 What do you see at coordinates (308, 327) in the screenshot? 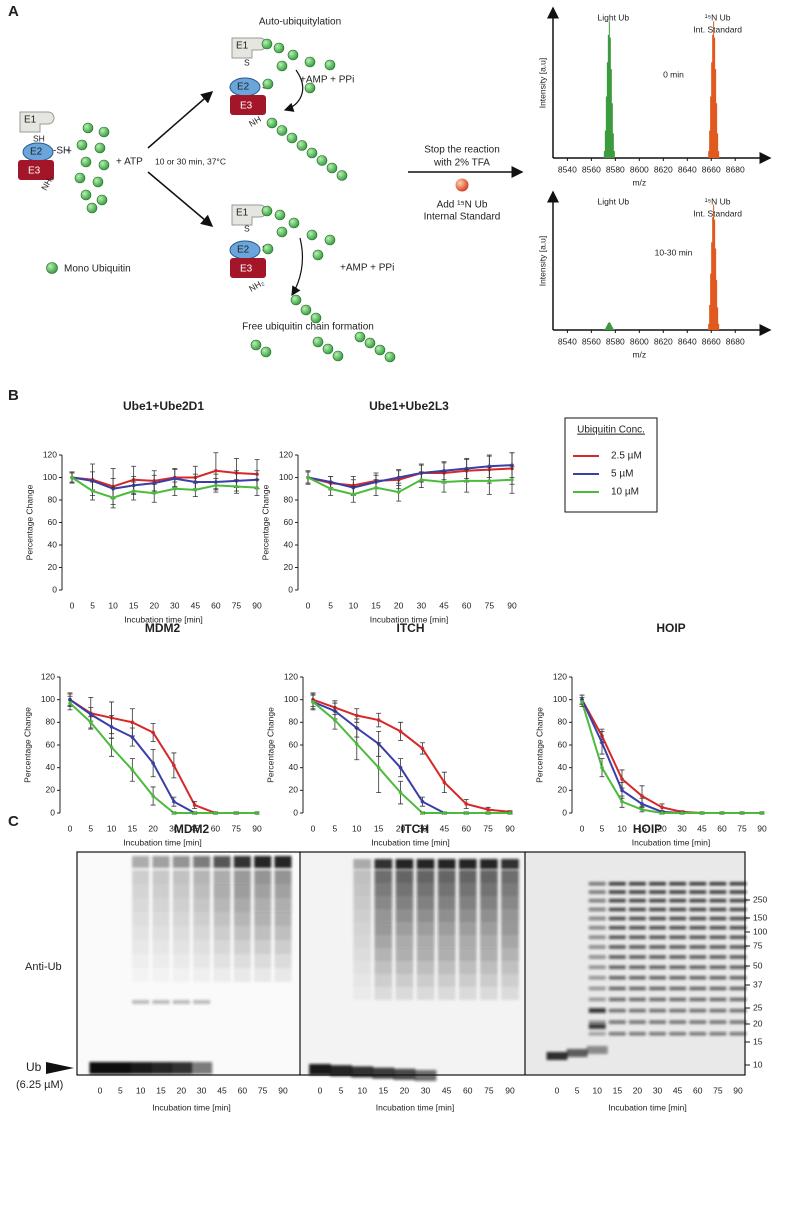
I see `label: Free ubiquitin chain formation` at bounding box center [308, 327].